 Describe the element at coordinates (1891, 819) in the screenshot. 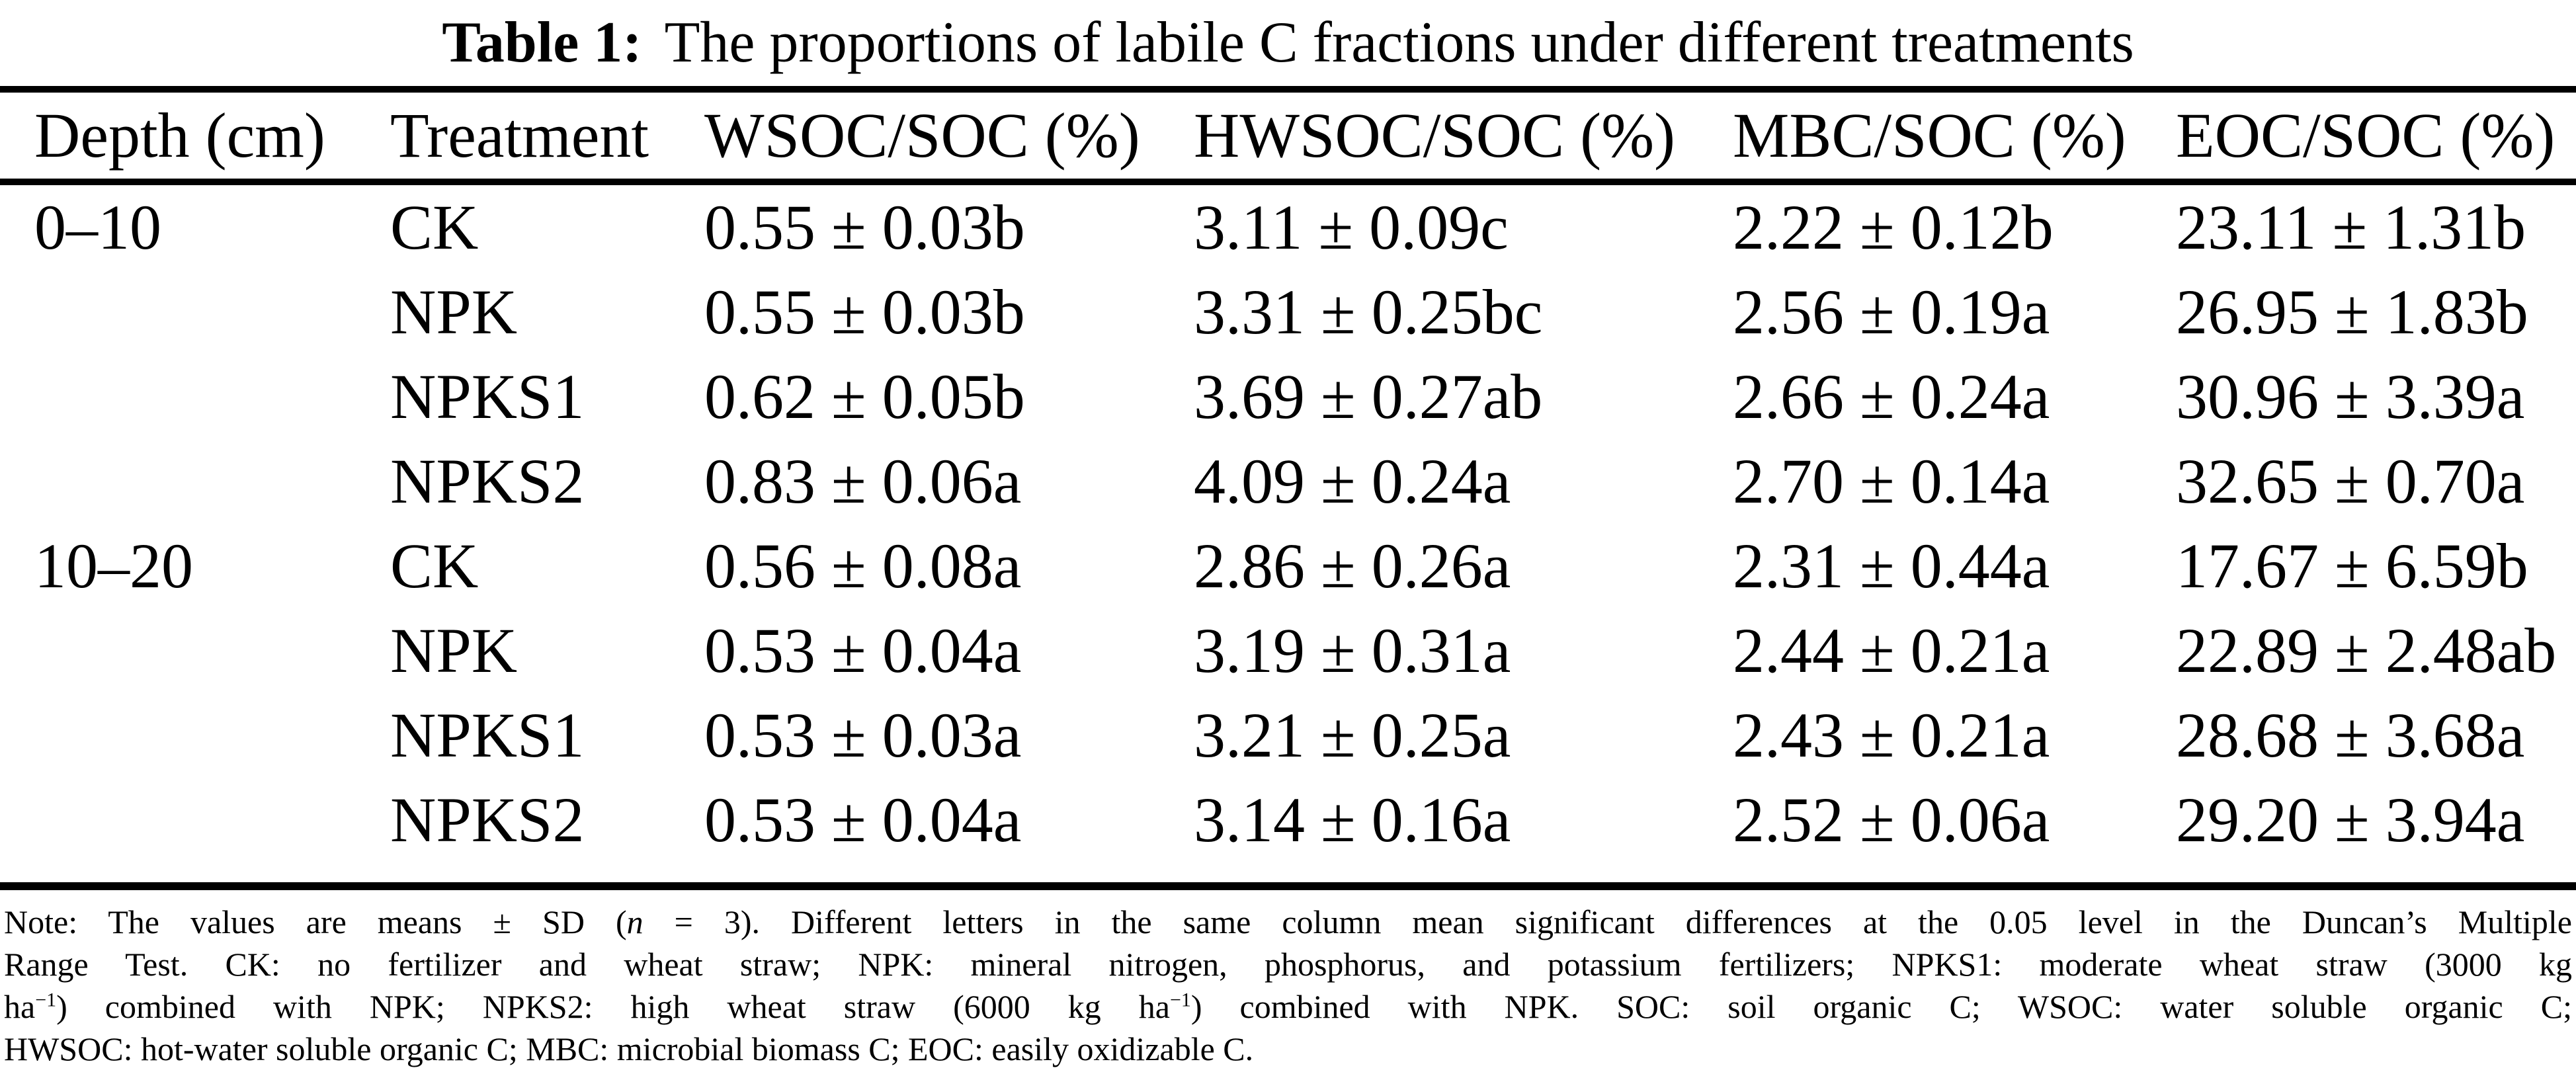

I see `cell-mbc: 2.52 ± 0.06a` at that location.